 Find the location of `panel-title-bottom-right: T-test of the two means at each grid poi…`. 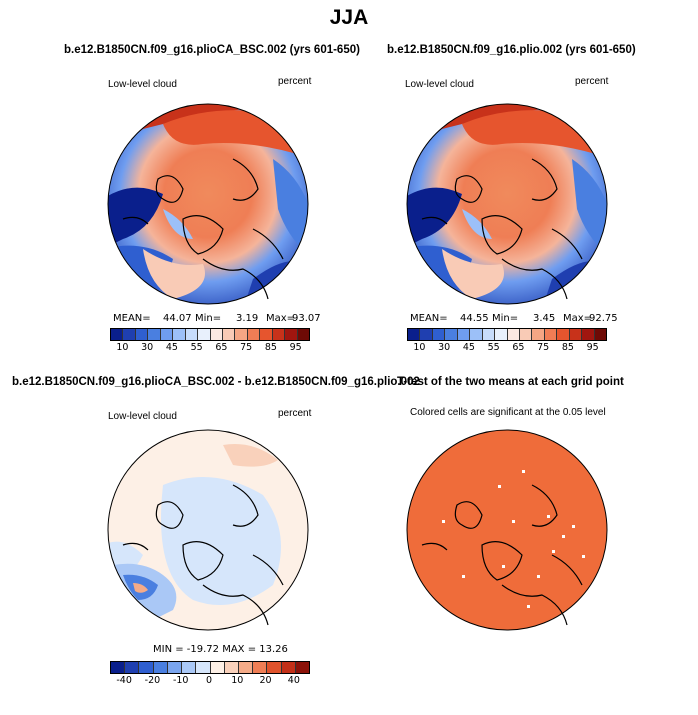

panel-title-bottom-right: T-test of the two means at each grid poi… is located at coordinates (510, 382).